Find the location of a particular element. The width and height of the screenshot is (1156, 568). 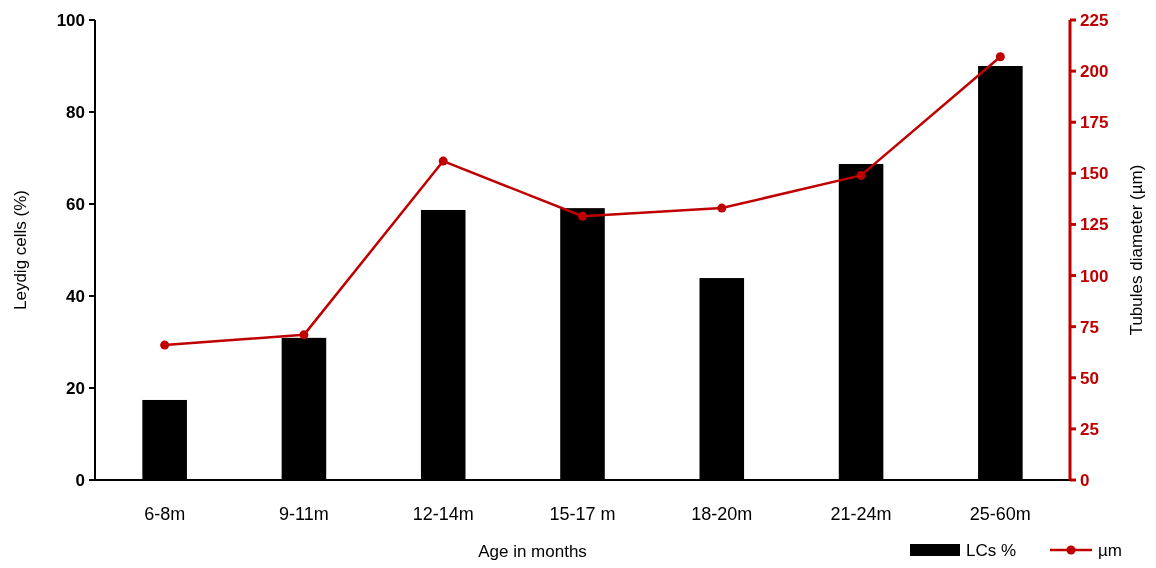

y-tick-label: 100 is located at coordinates (70, 20).